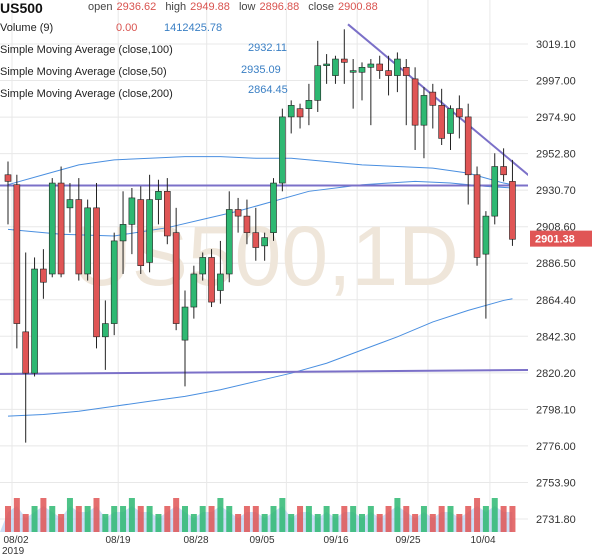 This screenshot has height=558, width=600. Describe the element at coordinates (264, 372) in the screenshot. I see `horizontal-trendline` at that location.